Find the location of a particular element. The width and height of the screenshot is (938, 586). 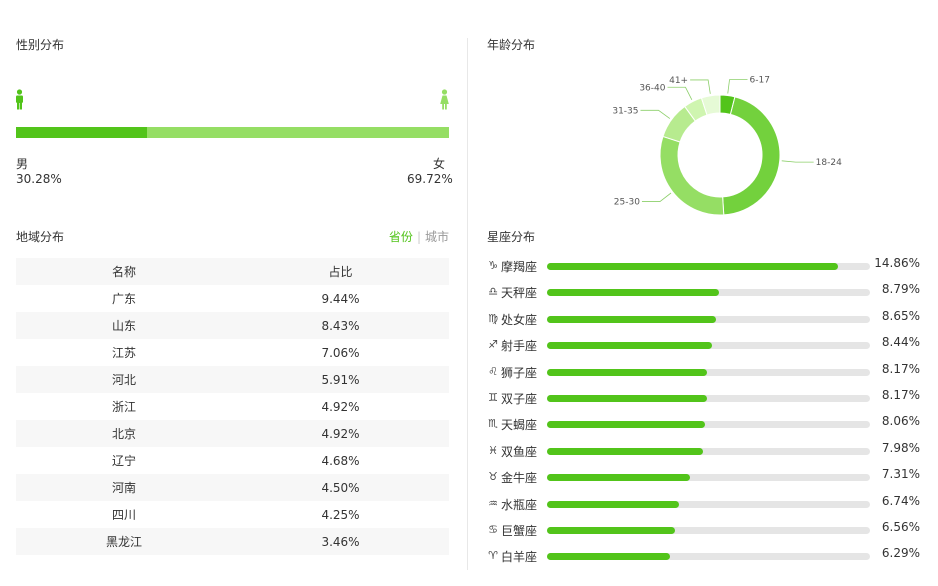

zodiac-row: ♌ 狮子座 8.17% is located at coordinates (706, 372).